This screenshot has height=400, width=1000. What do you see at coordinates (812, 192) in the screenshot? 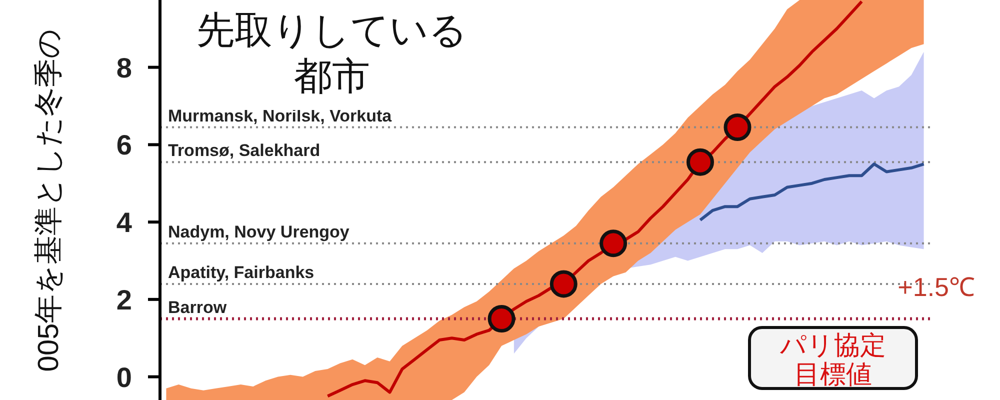
I see `line-series` at bounding box center [812, 192].